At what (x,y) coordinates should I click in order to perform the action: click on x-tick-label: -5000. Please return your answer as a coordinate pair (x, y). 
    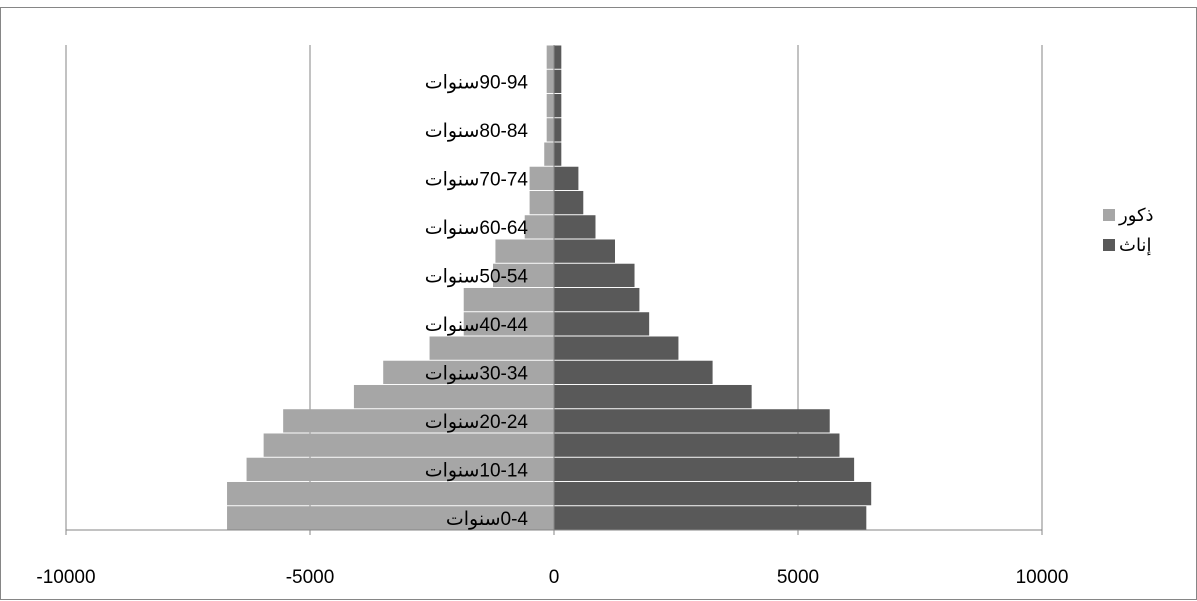
    Looking at the image, I should click on (310, 577).